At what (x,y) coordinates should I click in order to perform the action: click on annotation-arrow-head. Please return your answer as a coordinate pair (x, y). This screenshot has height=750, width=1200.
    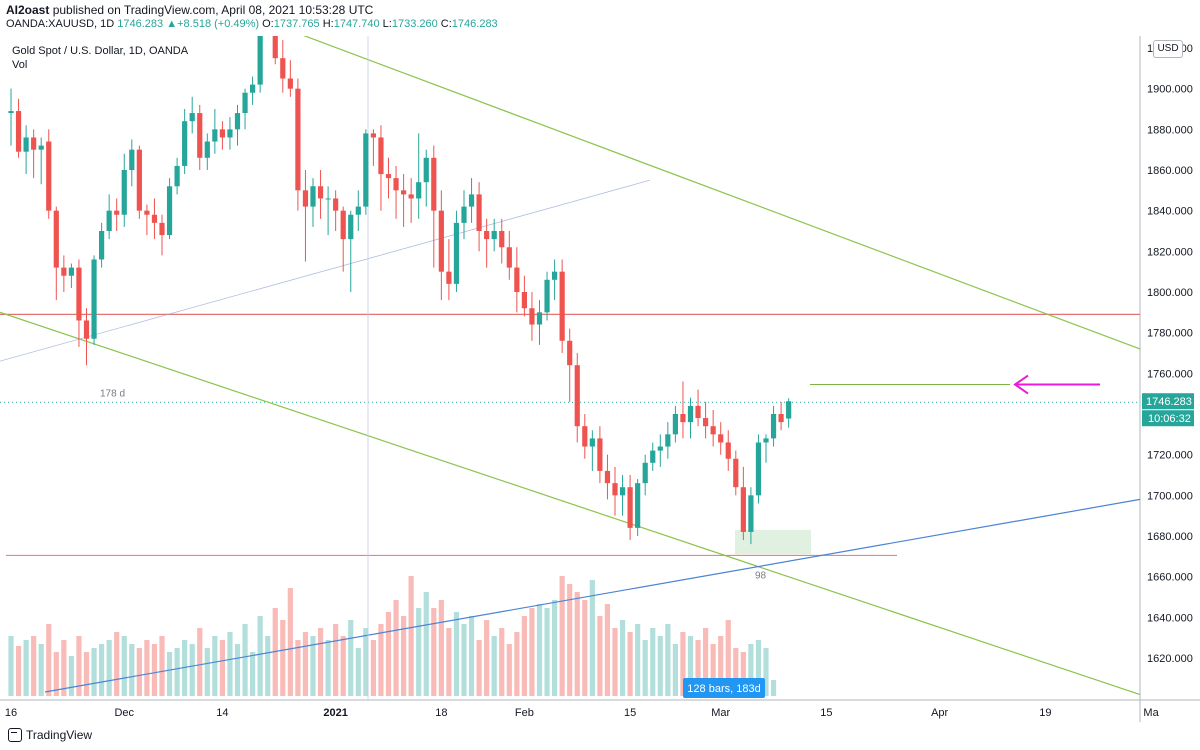
    Looking at the image, I should click on (1021, 384).